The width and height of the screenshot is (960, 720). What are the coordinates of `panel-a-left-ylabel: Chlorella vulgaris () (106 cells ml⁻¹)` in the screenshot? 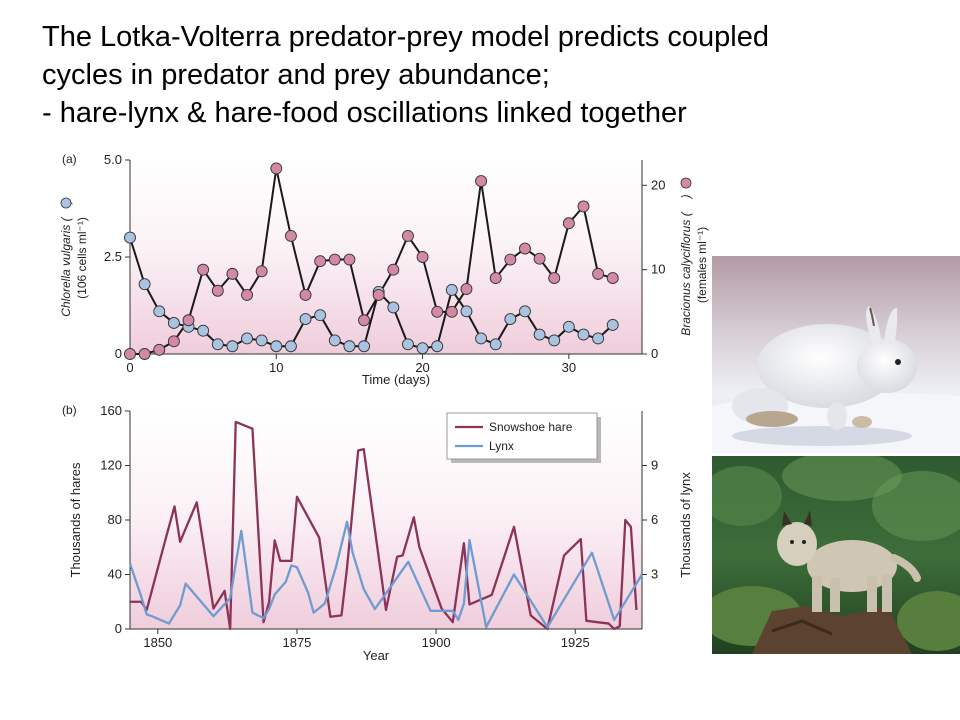 It's located at (74, 257).